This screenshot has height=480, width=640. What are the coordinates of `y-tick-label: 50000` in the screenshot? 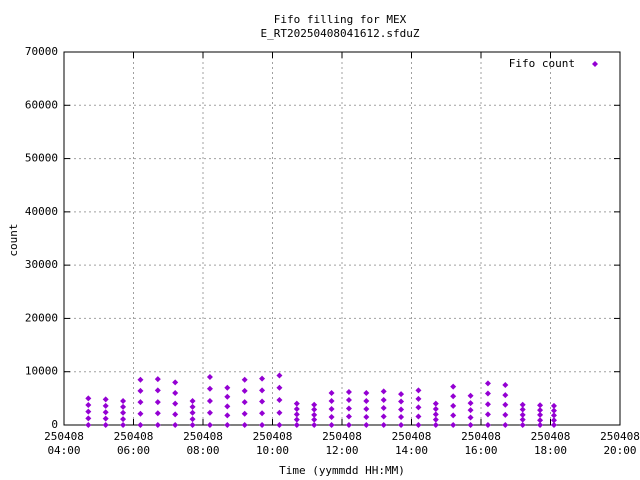 It's located at (41, 158).